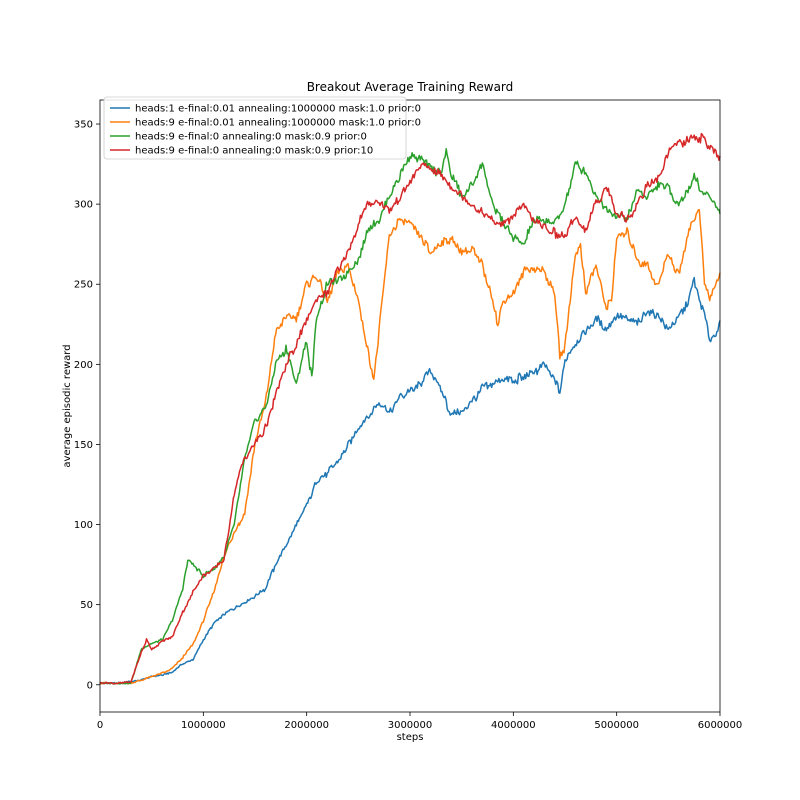 This screenshot has height=800, width=800. I want to click on chart-title: Breakout Average Training Reward, so click(410, 87).